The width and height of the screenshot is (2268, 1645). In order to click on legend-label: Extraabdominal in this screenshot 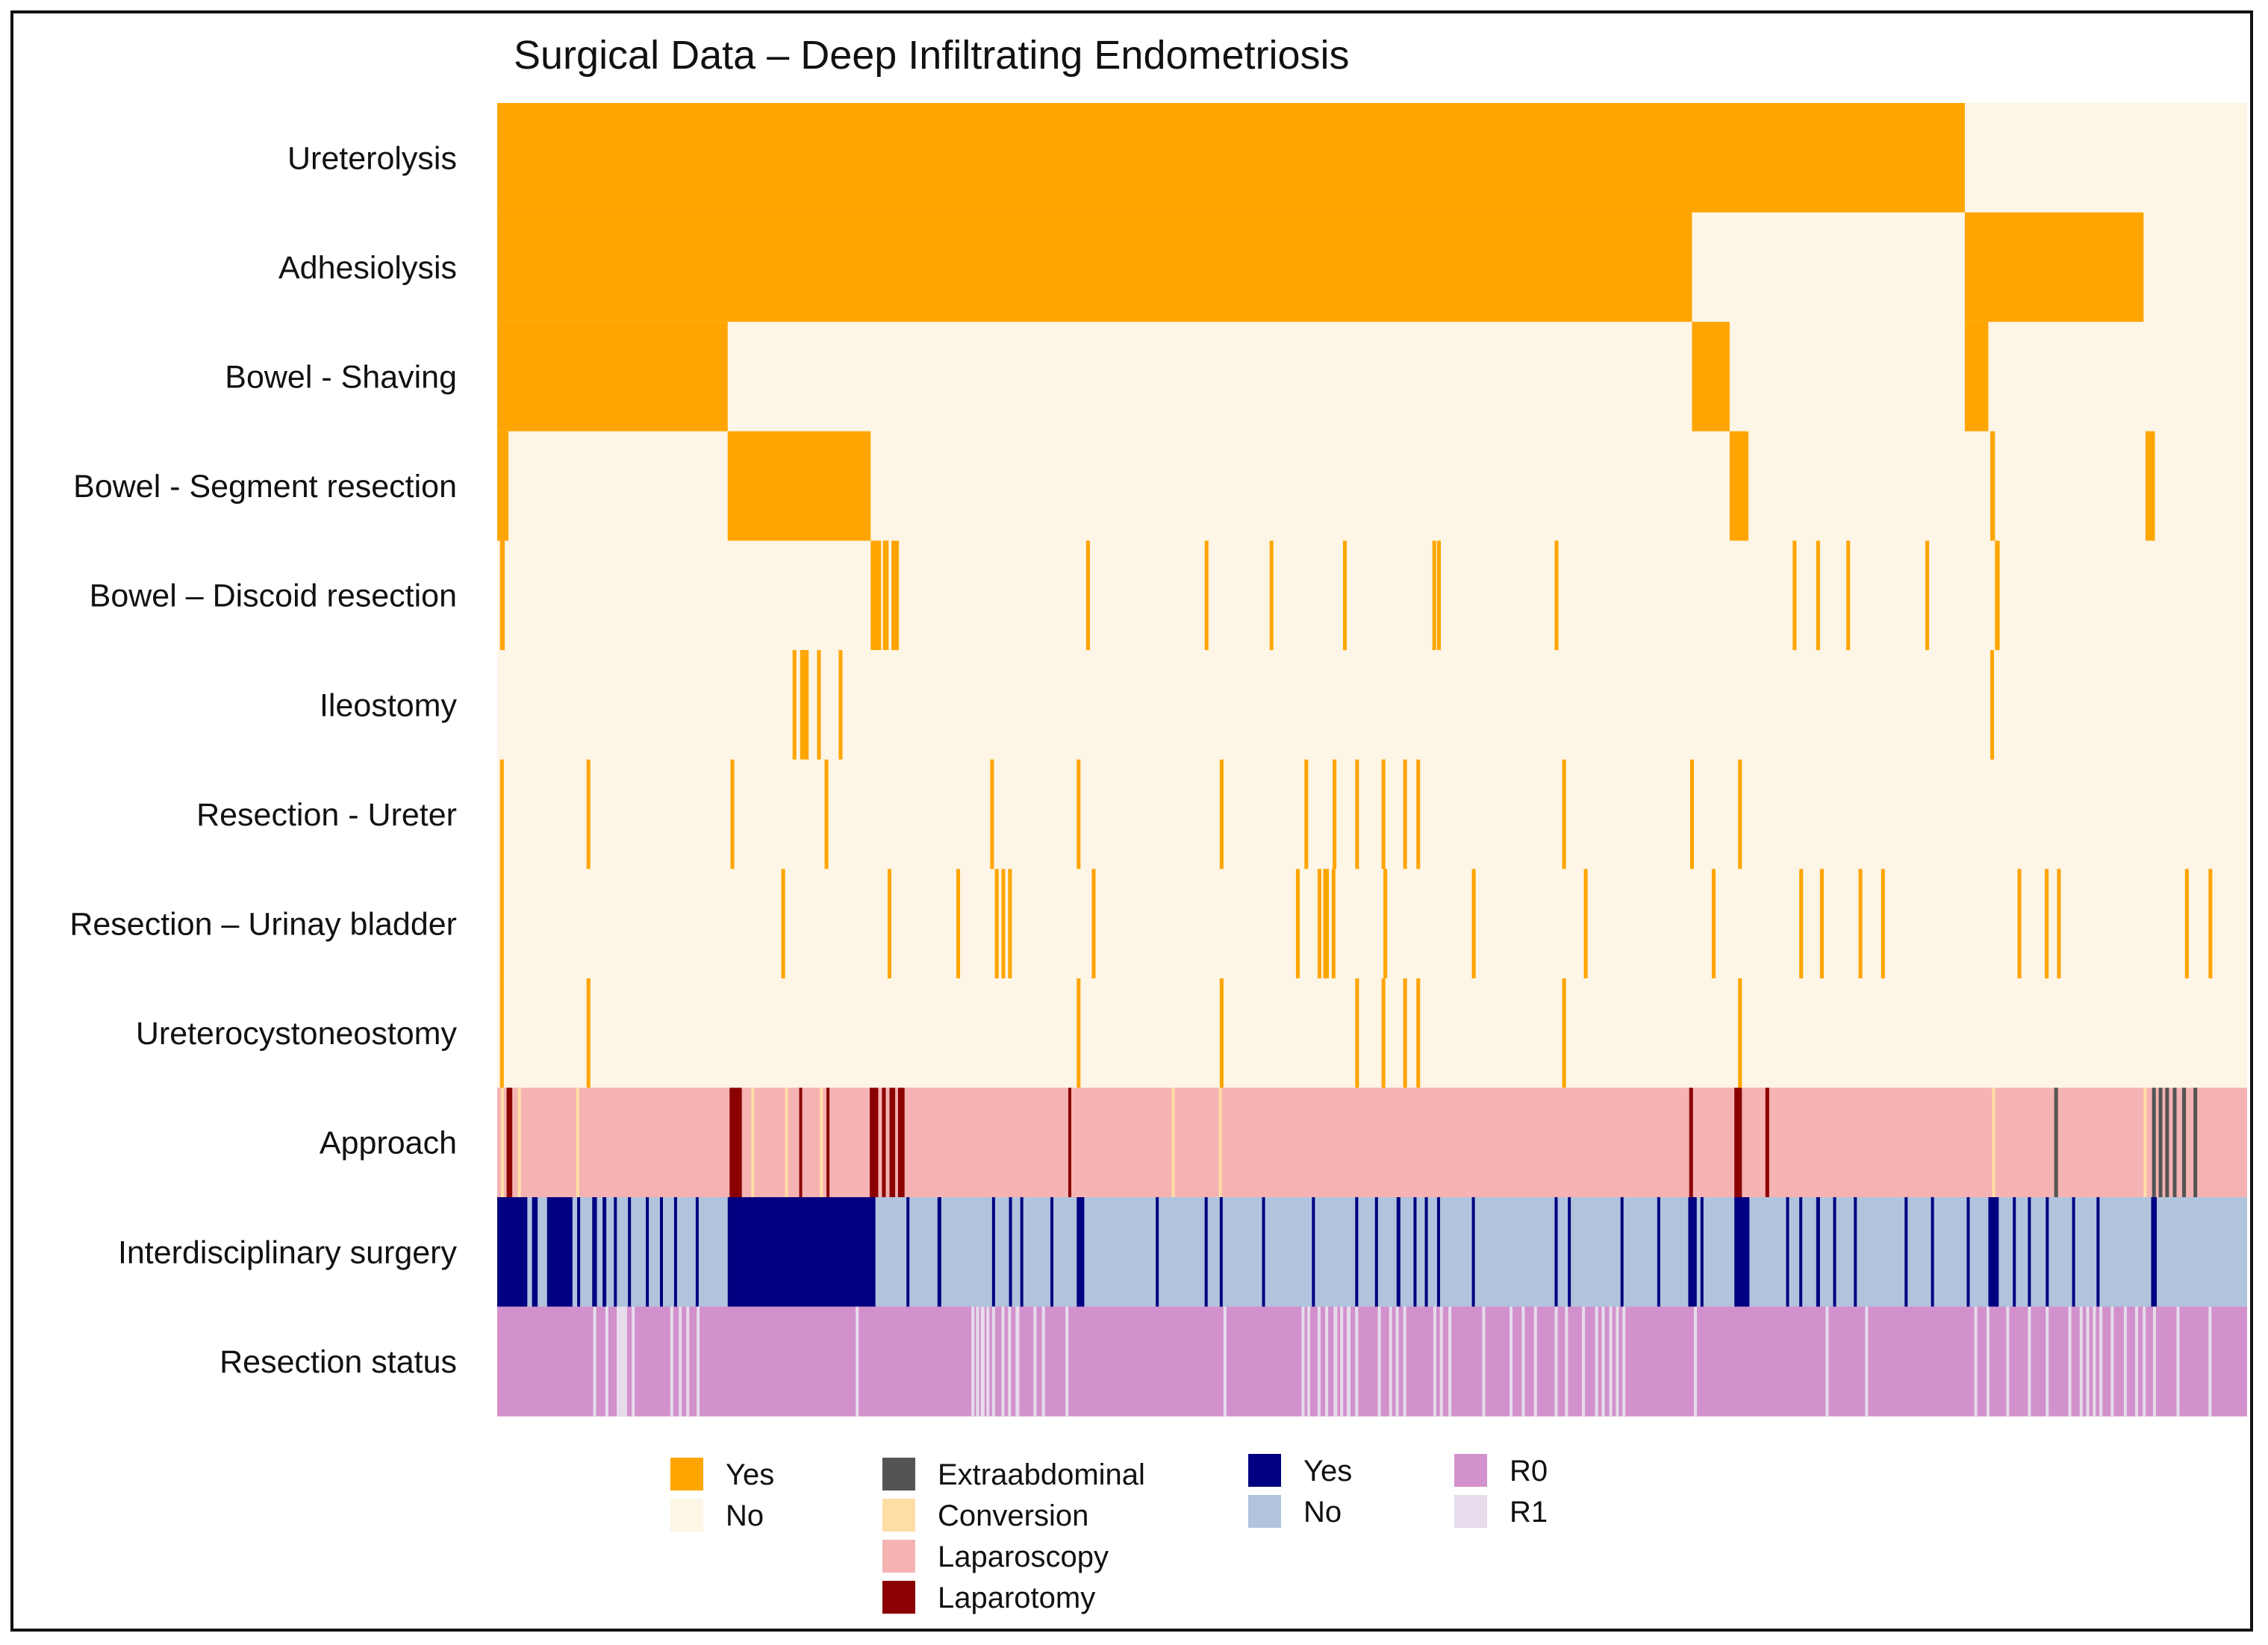, I will do `click(1041, 1474)`.